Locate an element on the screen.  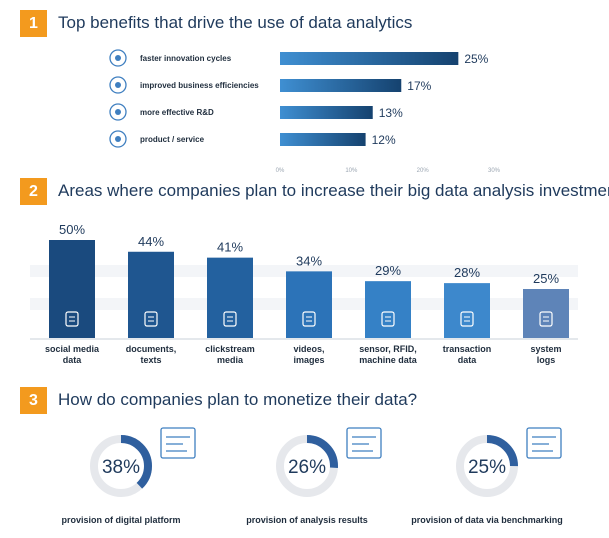
benefit-x-tick: 10% is located at coordinates (351, 171).